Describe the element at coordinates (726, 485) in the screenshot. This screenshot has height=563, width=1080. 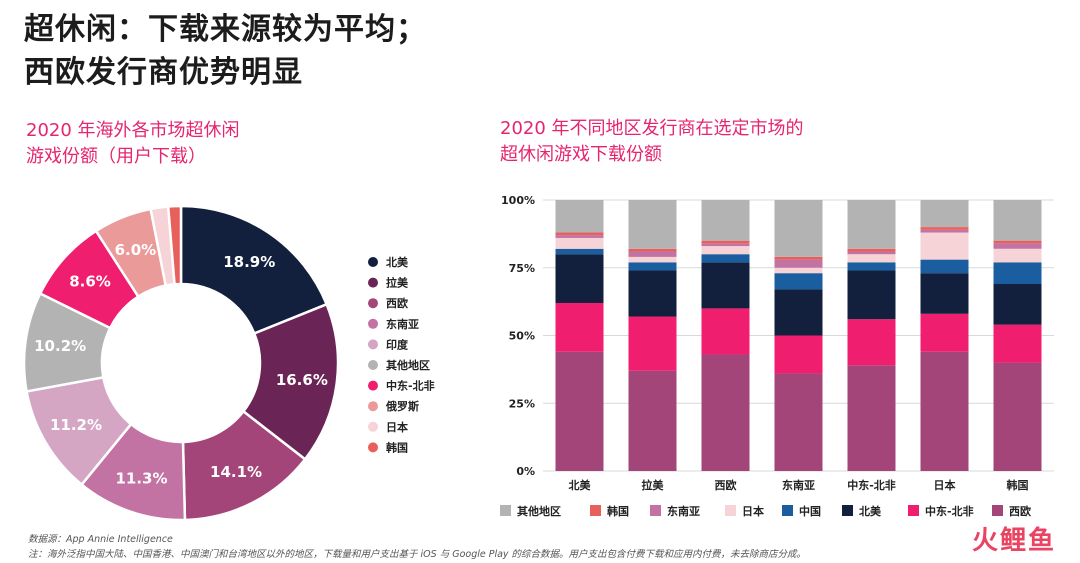
I see `x-tick-label-2: 西欧` at that location.